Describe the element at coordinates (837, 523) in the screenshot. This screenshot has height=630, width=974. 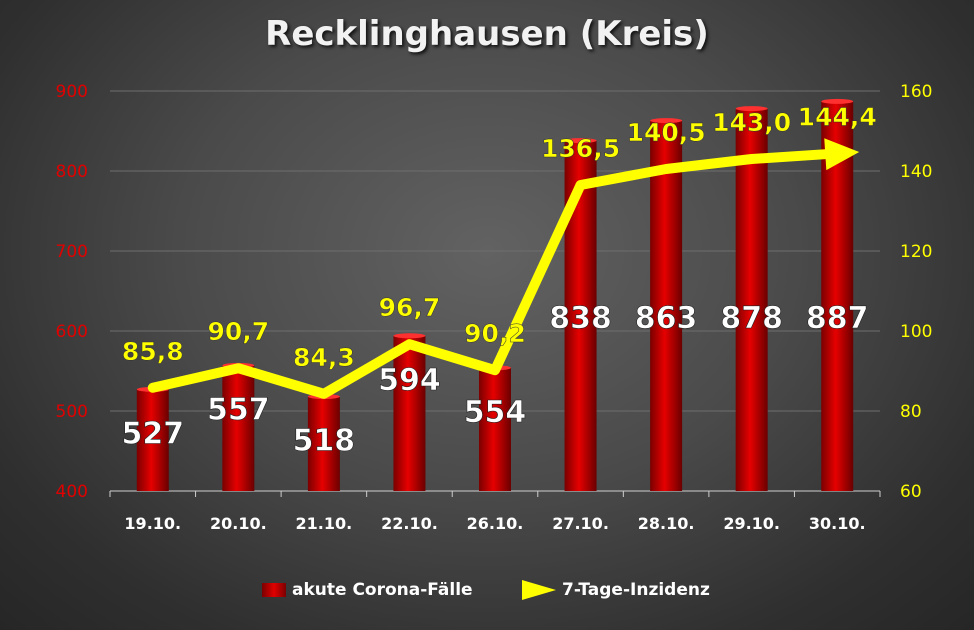
I see `x-tick-label: 30.10.` at that location.